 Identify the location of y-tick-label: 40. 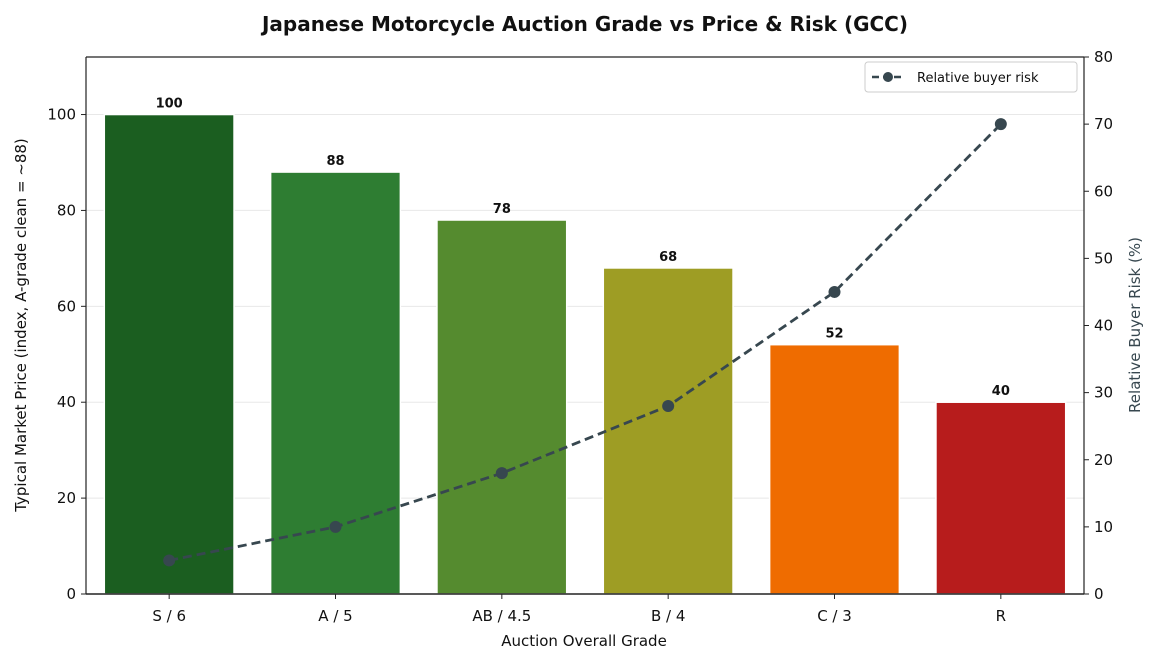
(66, 402).